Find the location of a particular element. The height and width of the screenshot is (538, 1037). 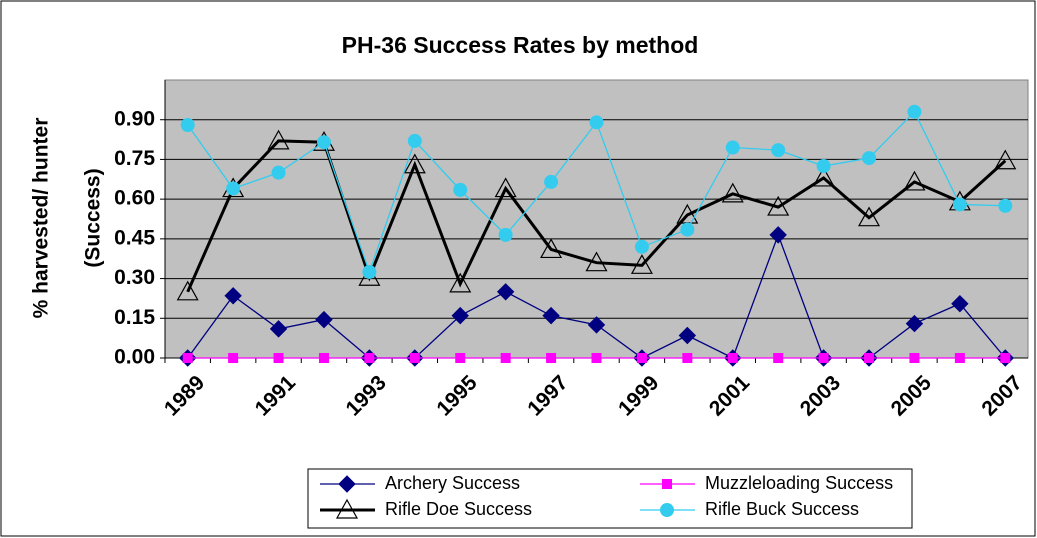

y-tick-label: 0.30 is located at coordinates (134, 277).